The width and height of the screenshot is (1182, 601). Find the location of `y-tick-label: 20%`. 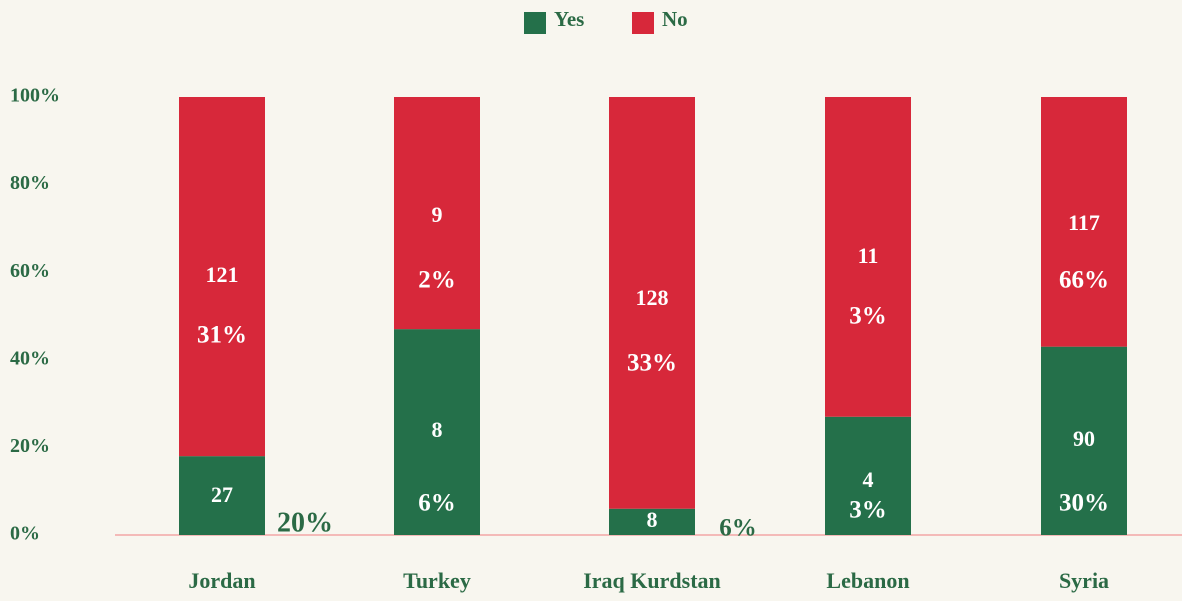

y-tick-label: 20% is located at coordinates (30, 446).